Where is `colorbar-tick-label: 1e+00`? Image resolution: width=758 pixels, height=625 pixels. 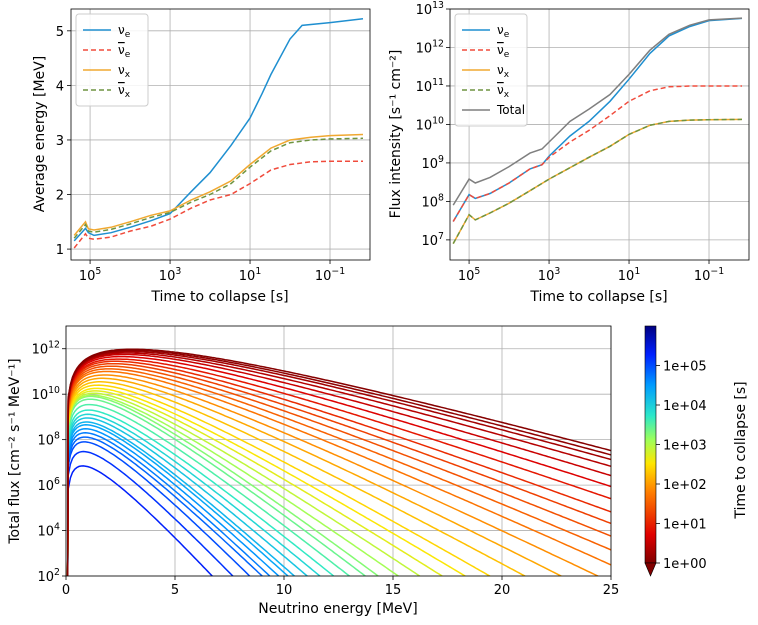
colorbar-tick-label: 1e+00 is located at coordinates (685, 564).